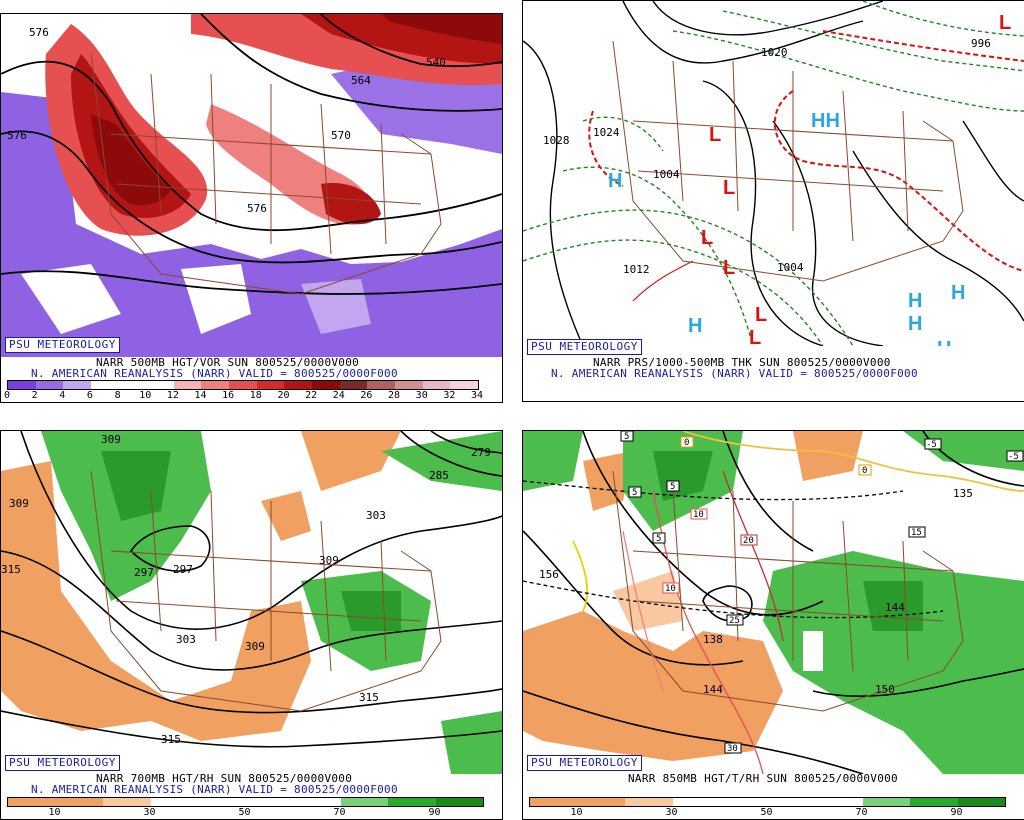  Describe the element at coordinates (228, 362) in the screenshot. I see `panel-caption-line1: NARR 500MB HGT/VOR SUN 800525/0000V000` at that location.